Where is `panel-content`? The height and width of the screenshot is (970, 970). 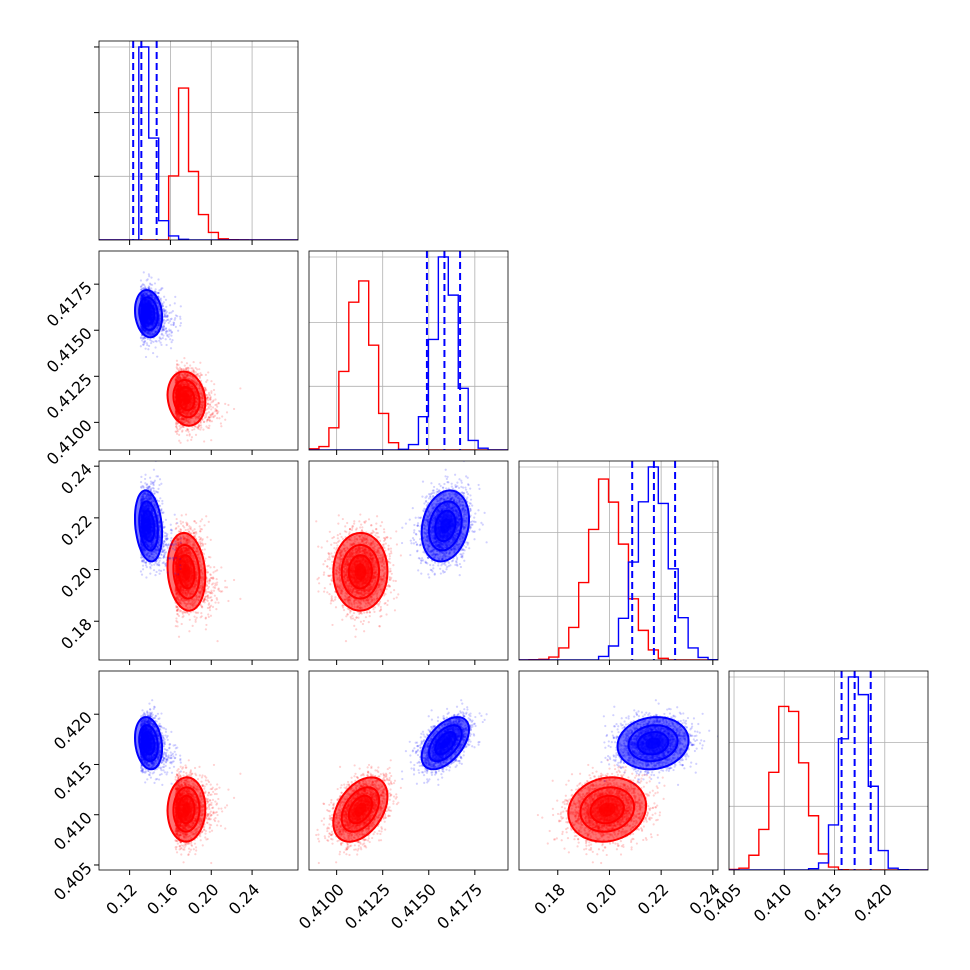 panel-content is located at coordinates (198, 140).